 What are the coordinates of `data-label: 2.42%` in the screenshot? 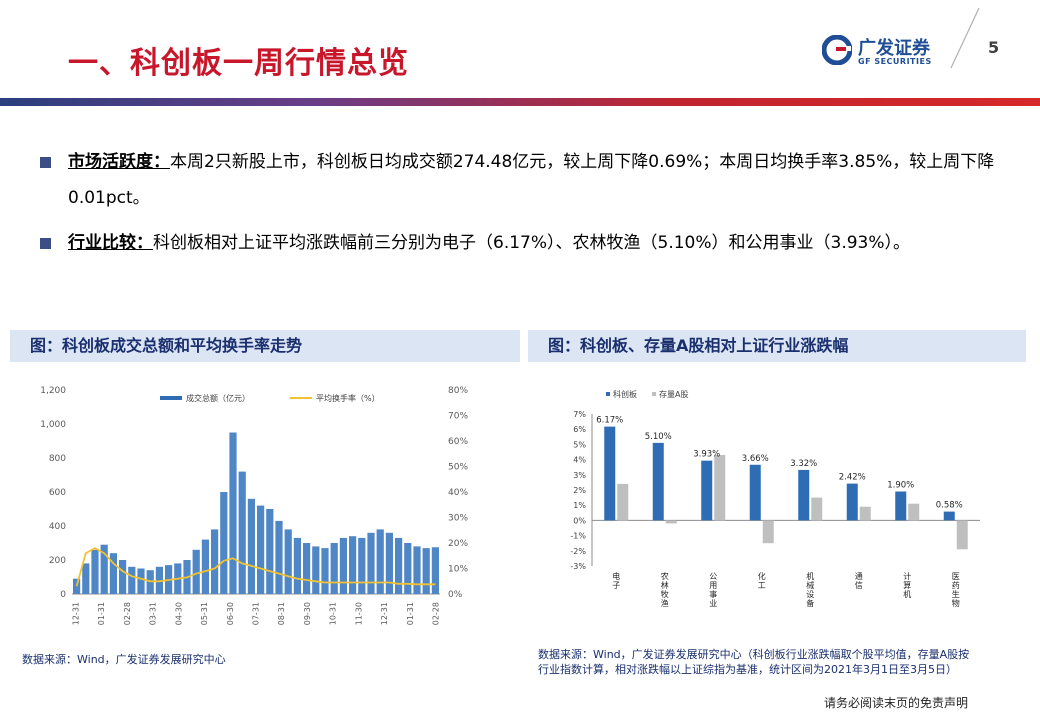 It's located at (852, 478).